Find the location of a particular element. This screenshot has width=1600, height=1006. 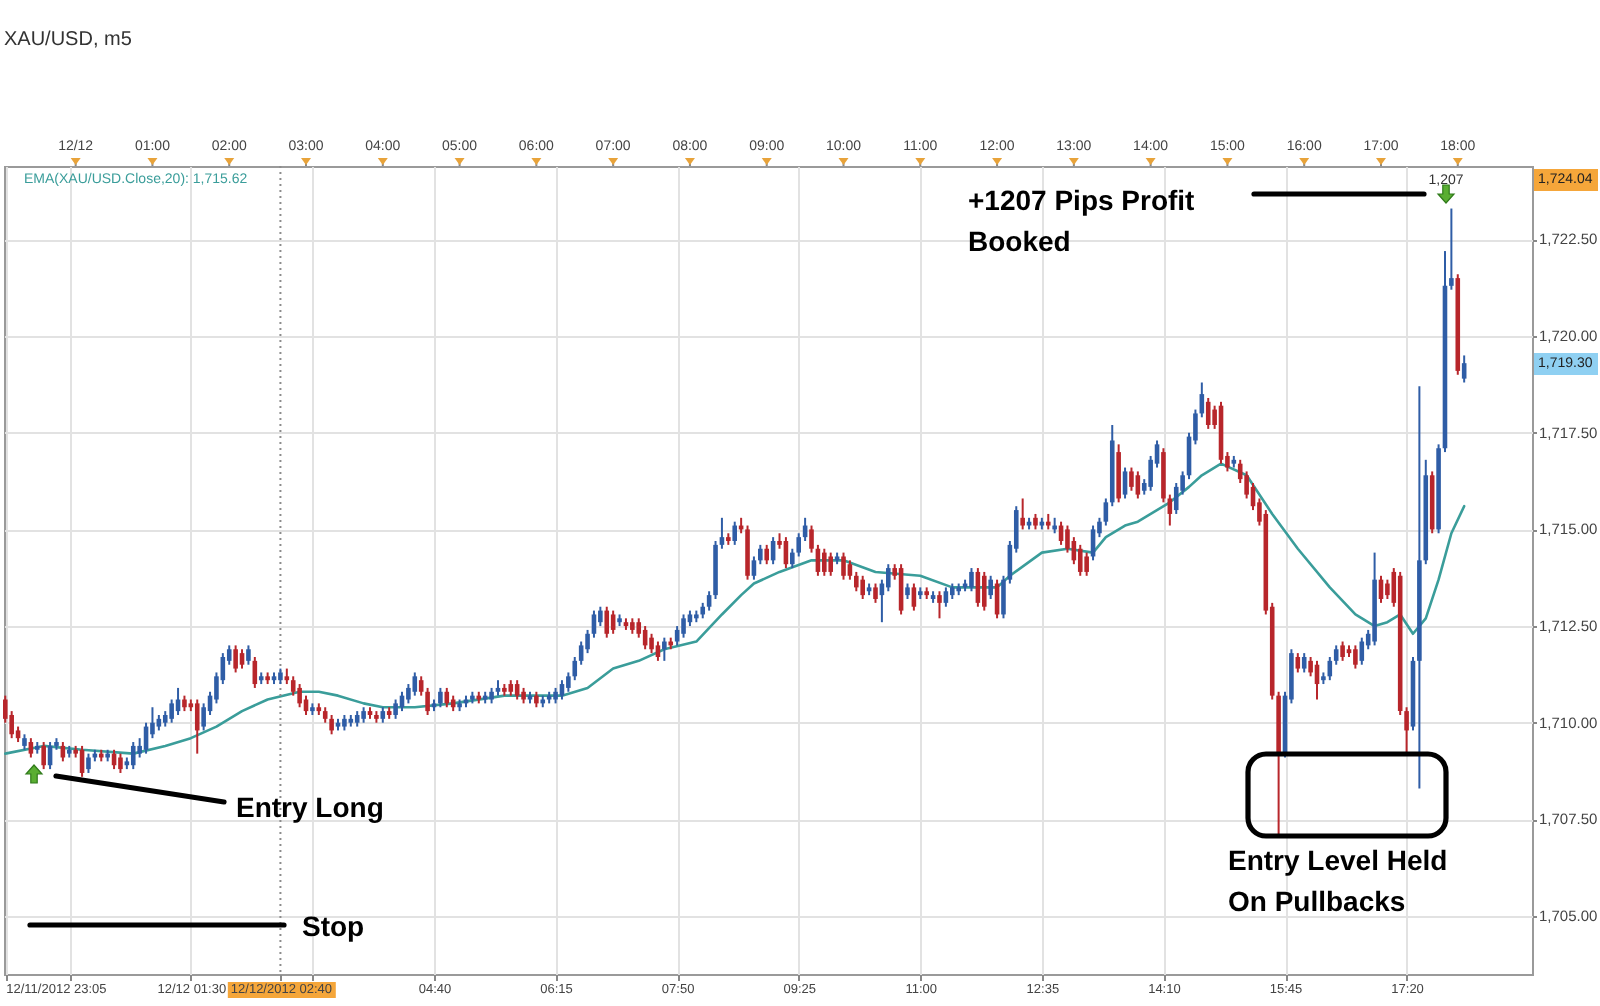

annotation: +1207 Pips Profit Booked is located at coordinates (1085, 220).